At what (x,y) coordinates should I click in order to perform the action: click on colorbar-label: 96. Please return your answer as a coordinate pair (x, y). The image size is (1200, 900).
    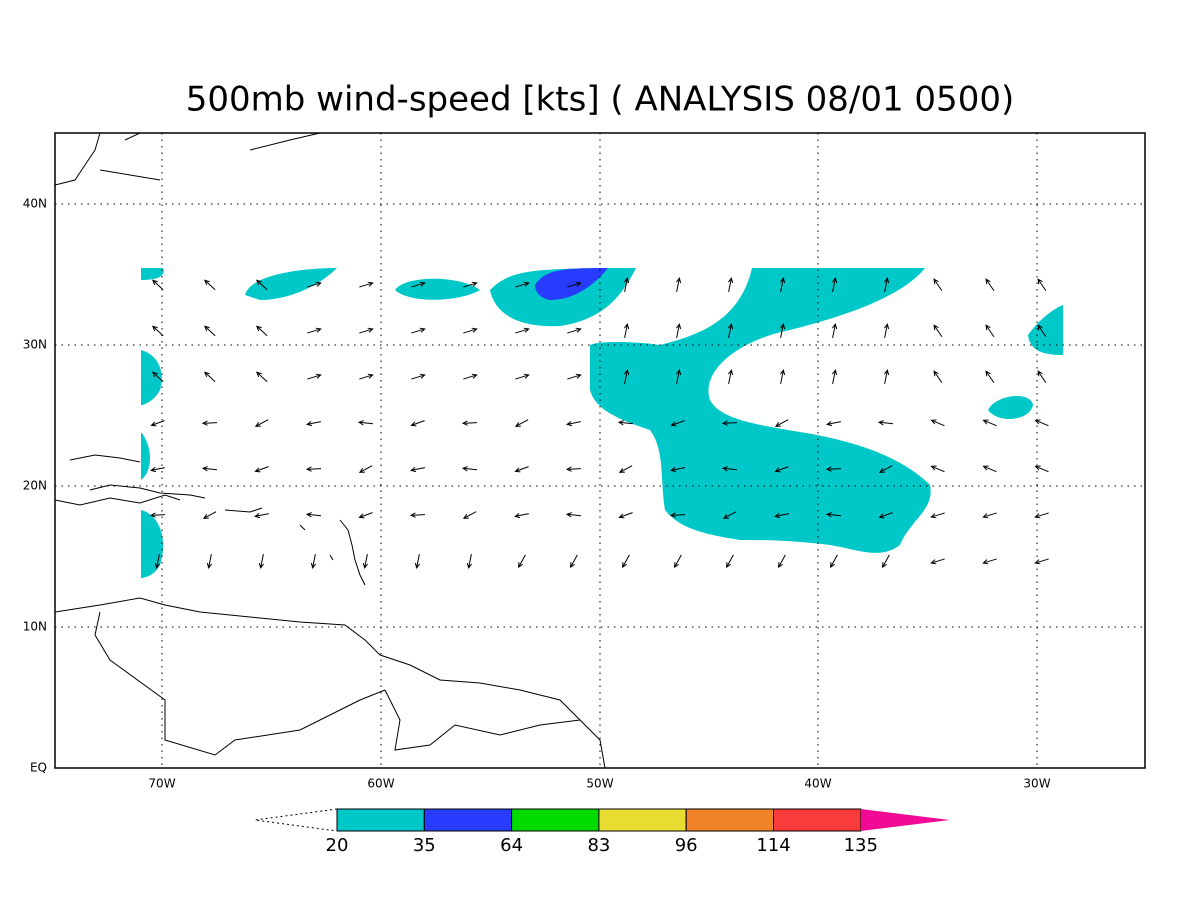
    Looking at the image, I should click on (686, 845).